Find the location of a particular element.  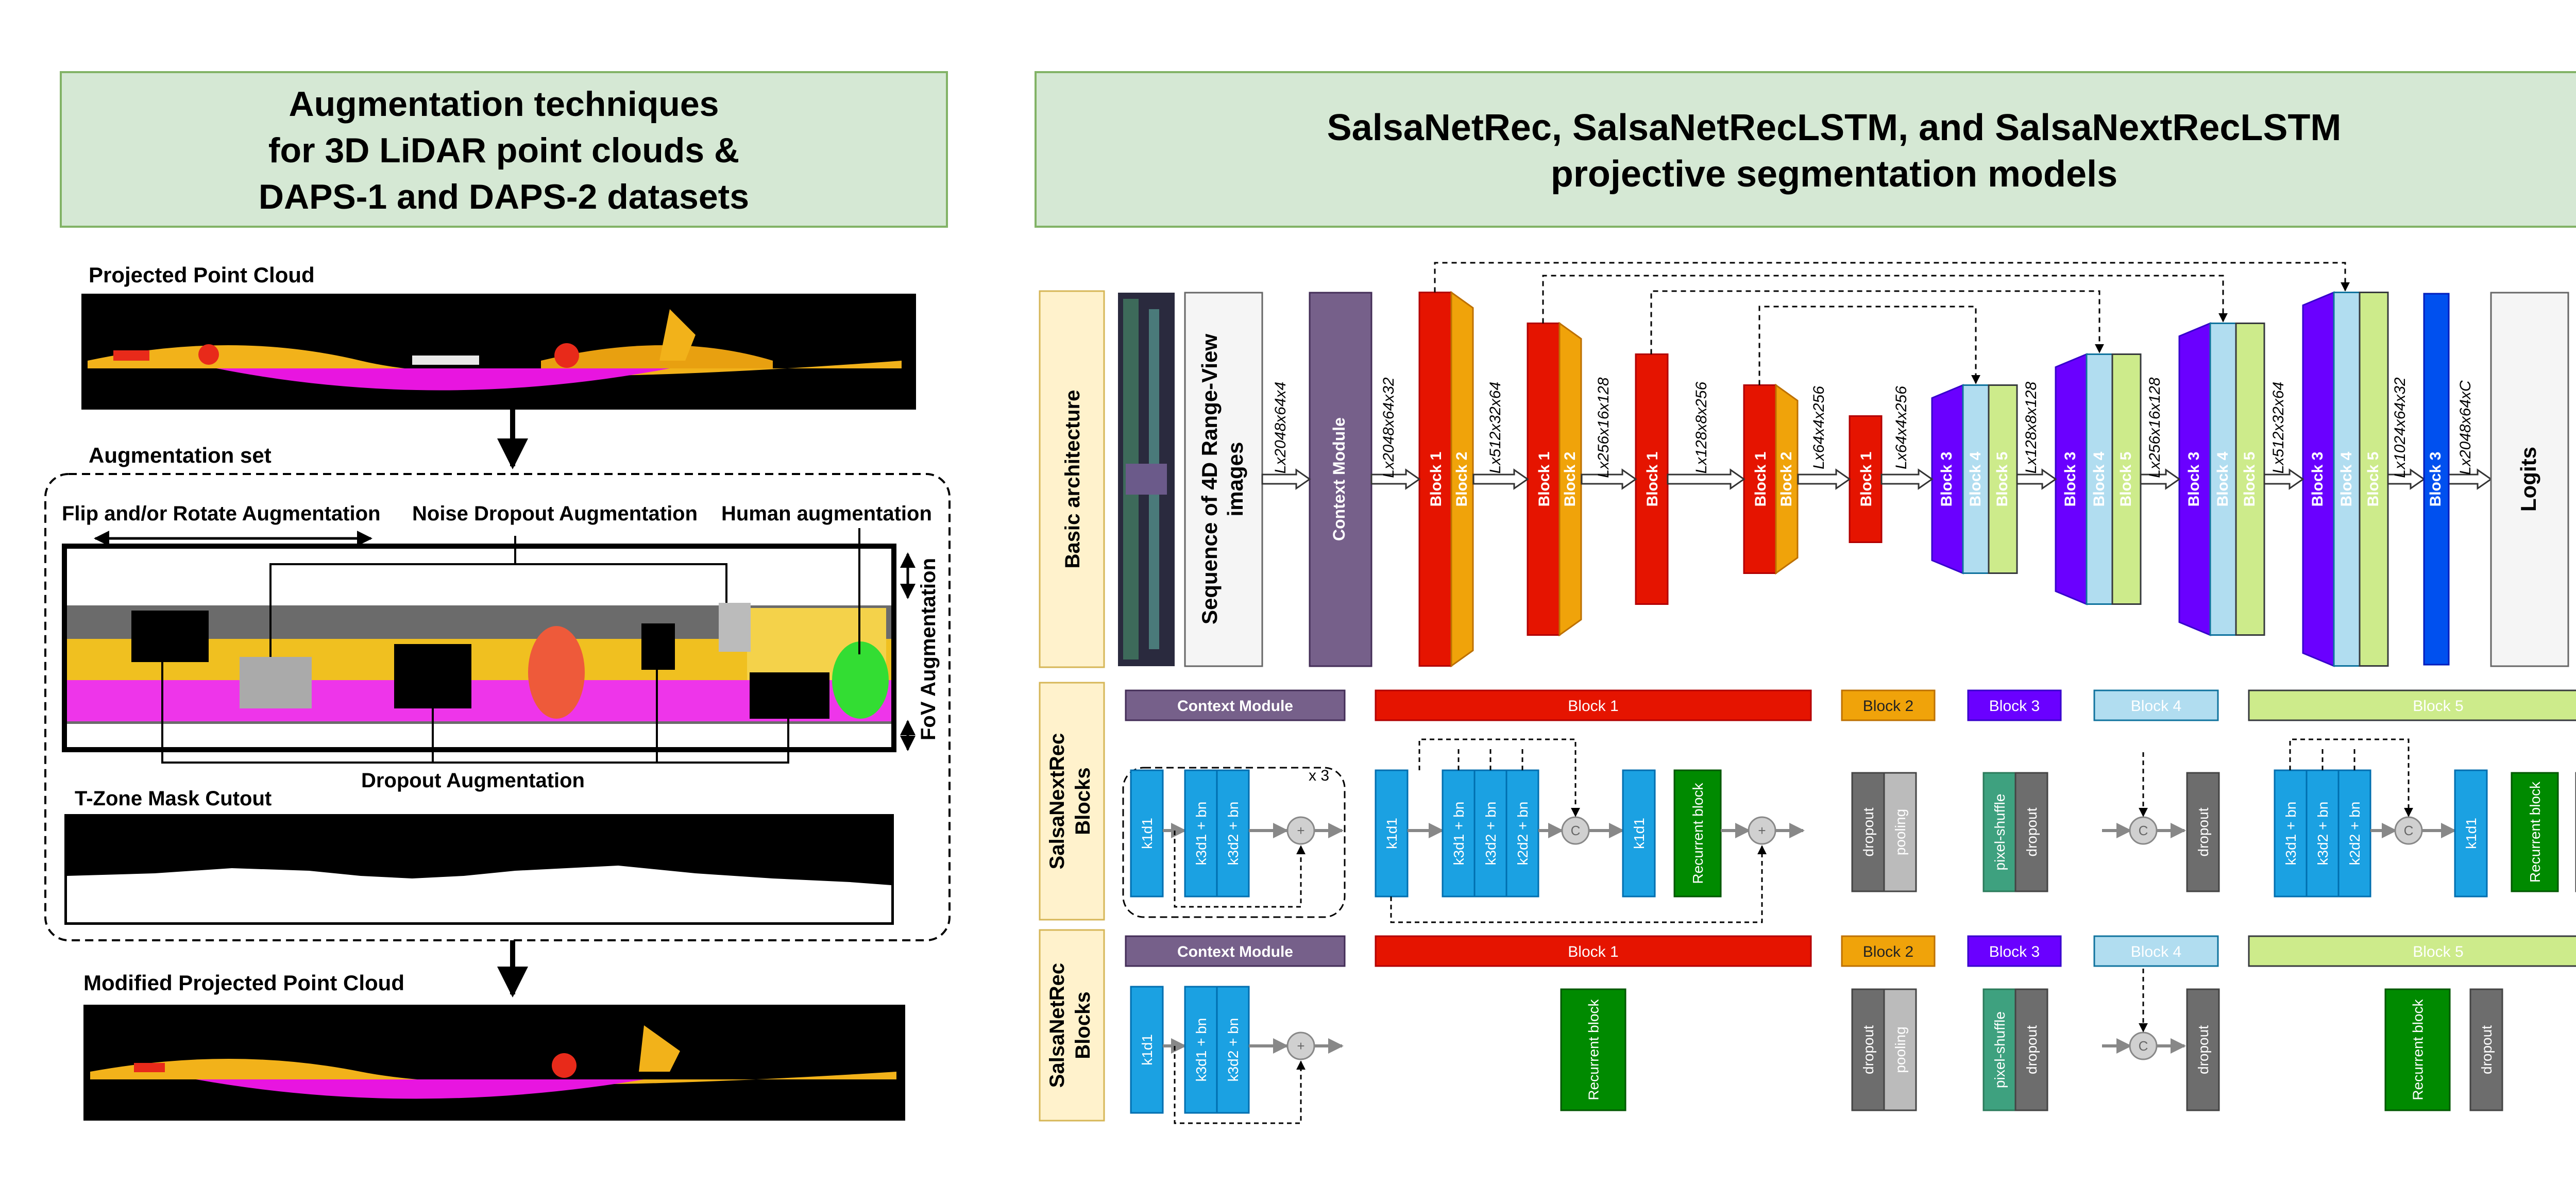

next-b1-k2d2-label: k2d2 + bn is located at coordinates (1523, 834).